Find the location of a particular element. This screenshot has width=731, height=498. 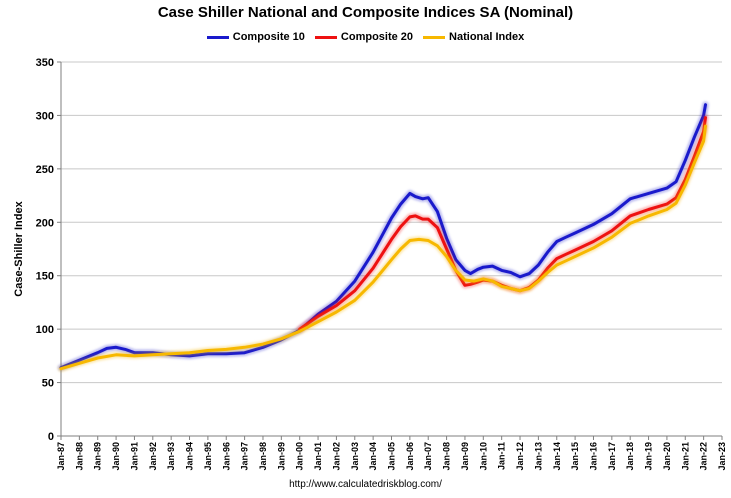

x-tick-label: Jan-10 is located at coordinates (483, 456).